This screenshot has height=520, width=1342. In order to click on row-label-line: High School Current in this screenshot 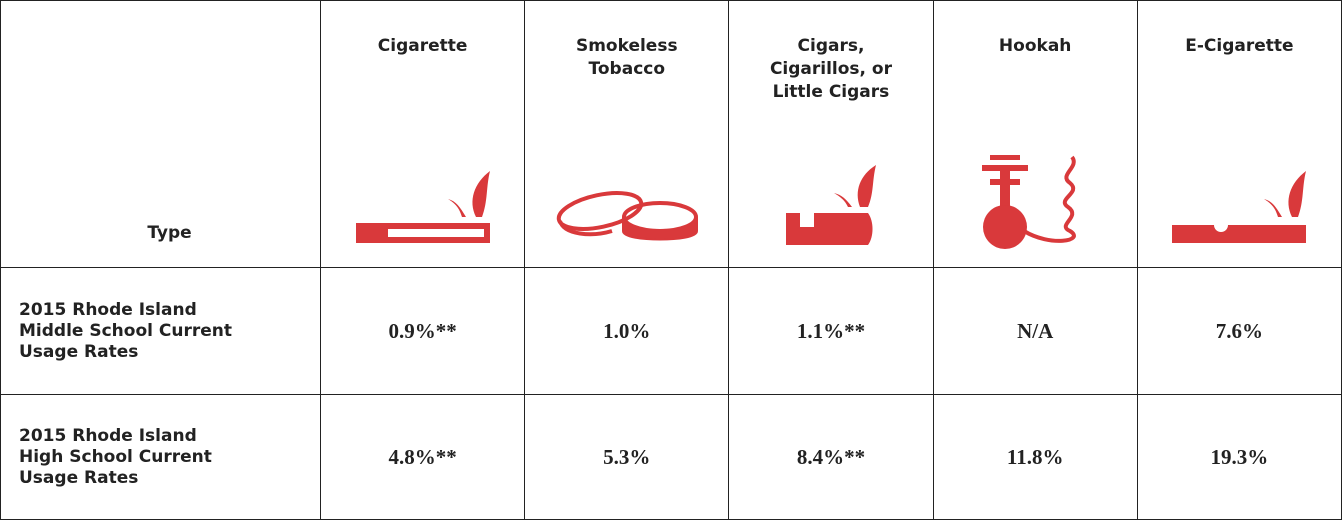, I will do `click(115, 456)`.